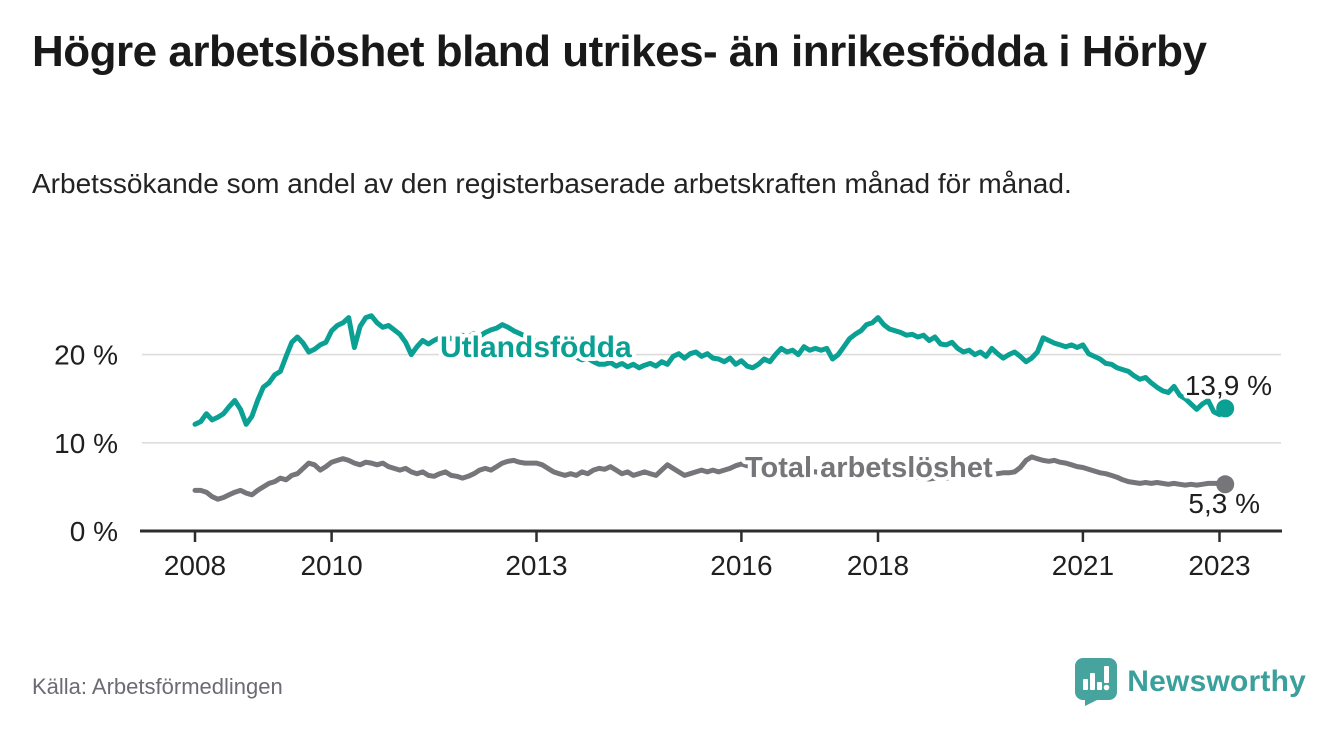  What do you see at coordinates (94, 531) in the screenshot?
I see `y-tick-label: 0 %` at bounding box center [94, 531].